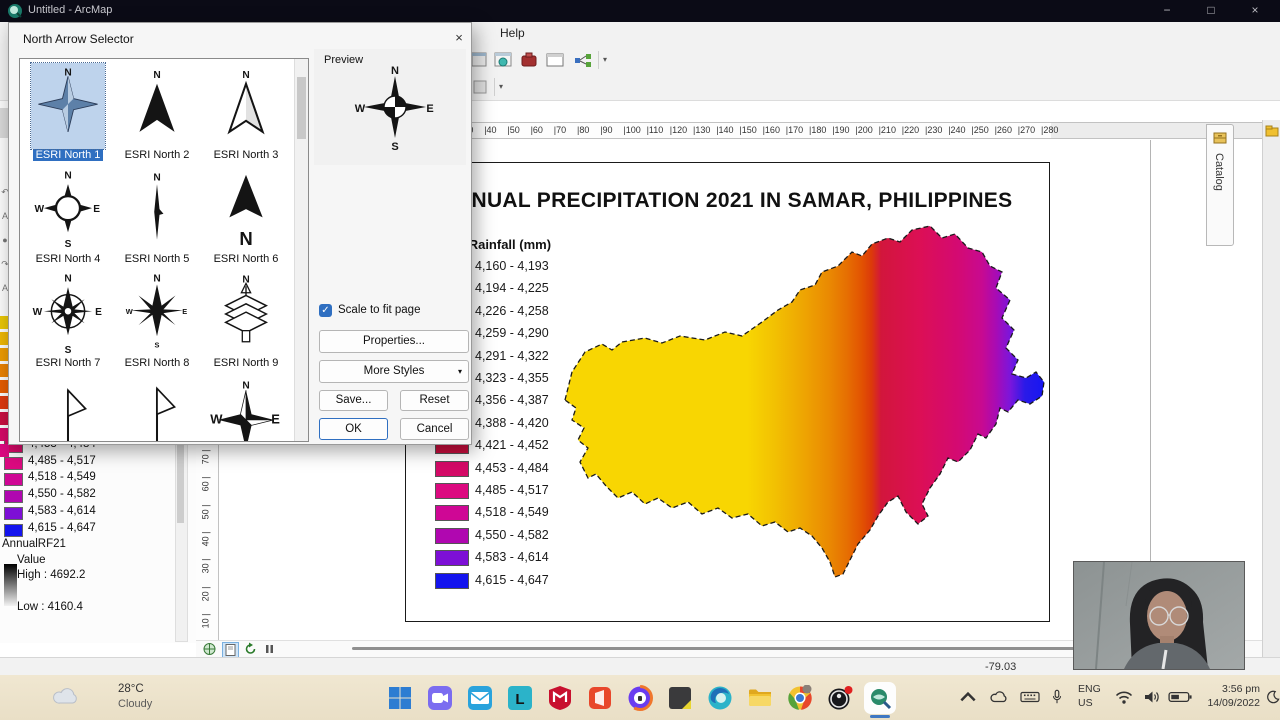 This screenshot has height=720, width=1280. Describe the element at coordinates (748, 130) in the screenshot. I see `ruler-tick-label: |150` at that location.